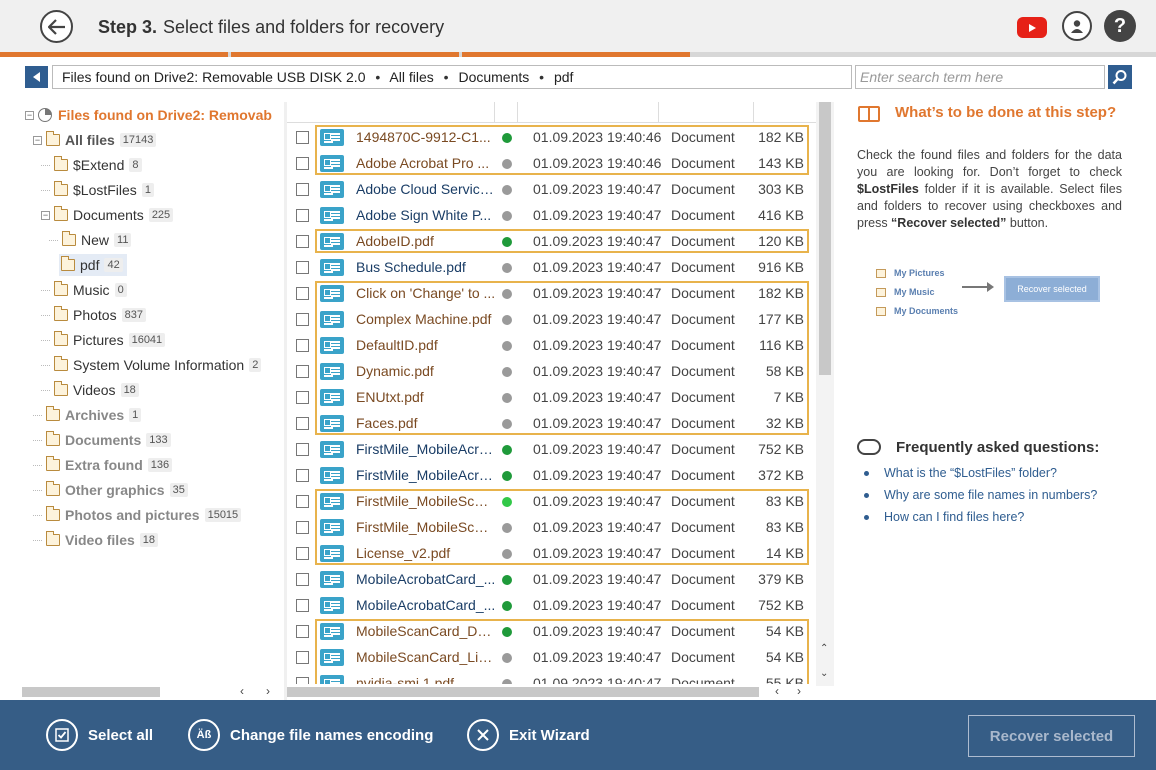 Image resolution: width=1156 pixels, height=770 pixels. What do you see at coordinates (954, 517) in the screenshot?
I see `faq-link-text: How can I find files here?` at bounding box center [954, 517].